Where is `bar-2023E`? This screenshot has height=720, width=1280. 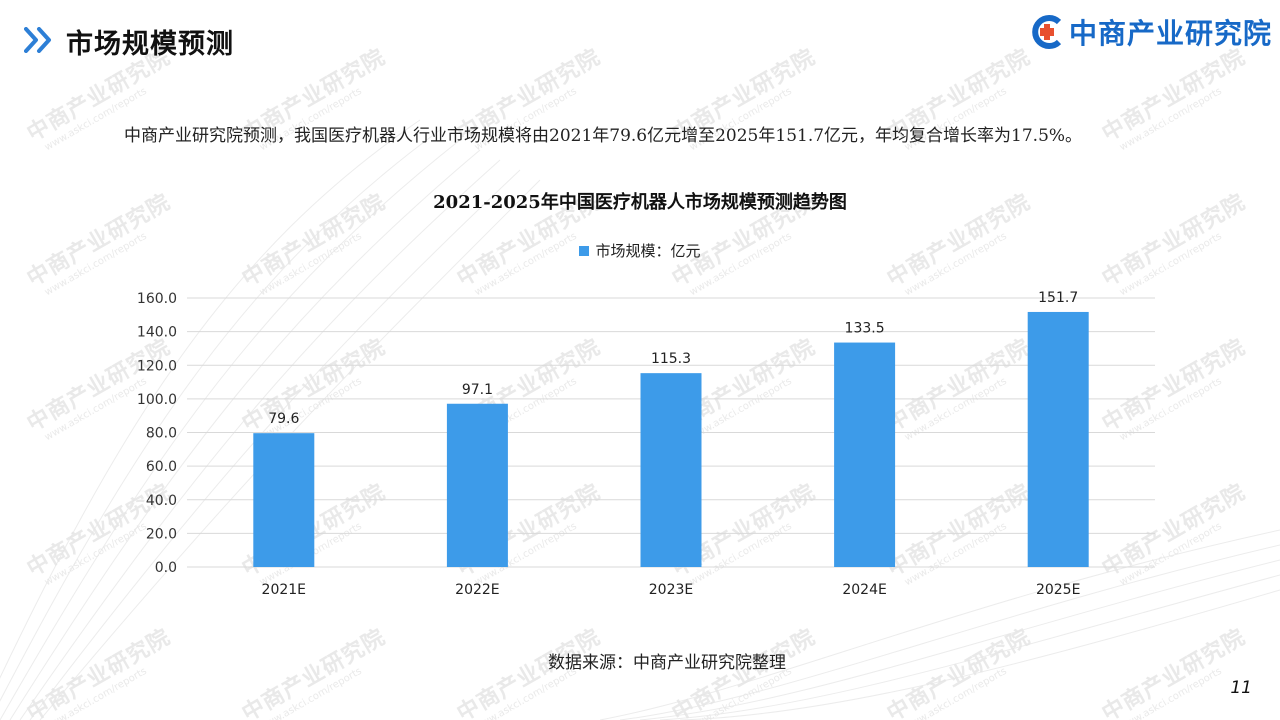
bar-2023E is located at coordinates (671, 470).